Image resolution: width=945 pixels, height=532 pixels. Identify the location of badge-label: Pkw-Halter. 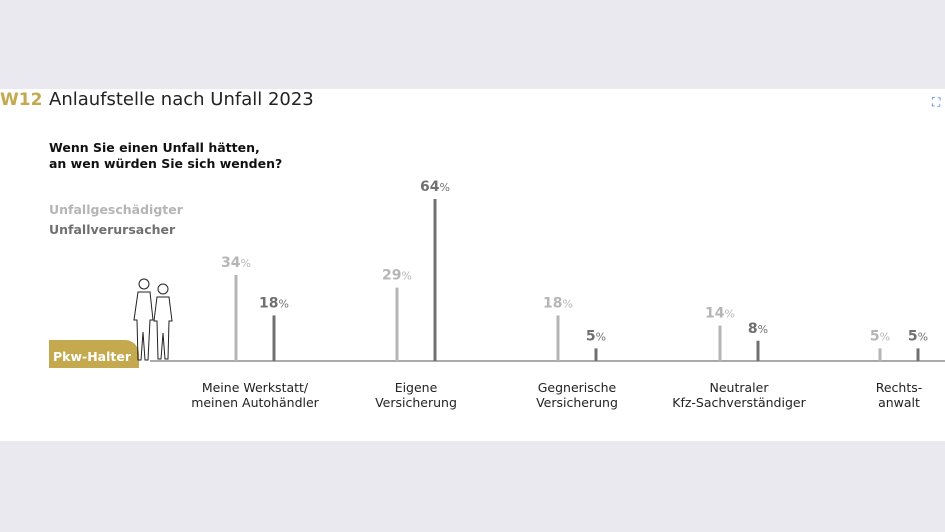
(92, 356).